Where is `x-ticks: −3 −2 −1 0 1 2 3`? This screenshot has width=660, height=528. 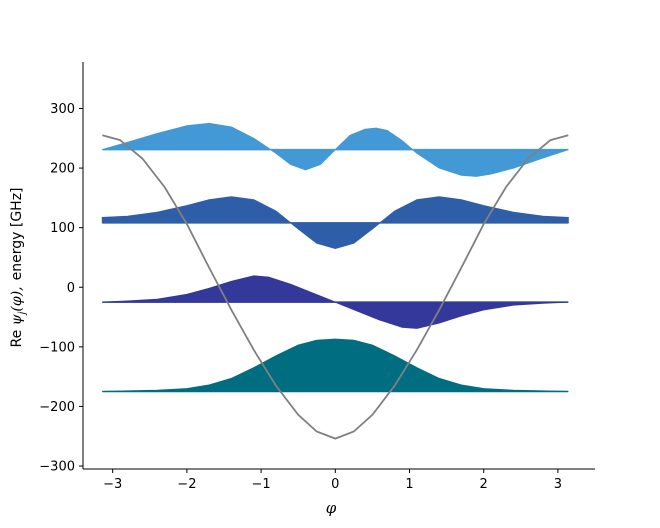 x-ticks: −3 −2 −1 0 1 2 3 is located at coordinates (332, 480).